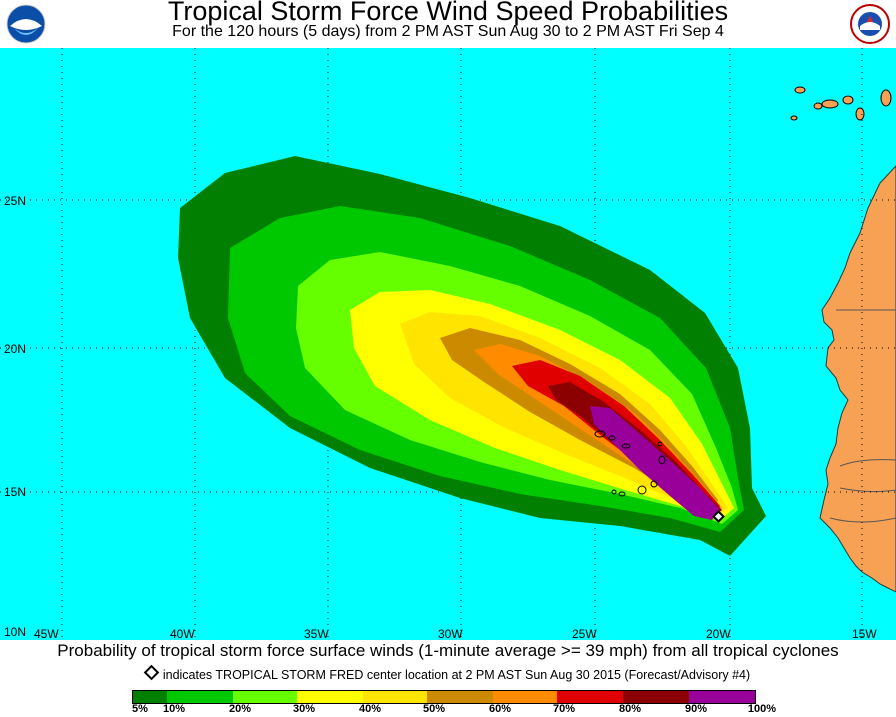 The height and width of the screenshot is (717, 896). I want to click on noaa-logo, so click(26, 24).